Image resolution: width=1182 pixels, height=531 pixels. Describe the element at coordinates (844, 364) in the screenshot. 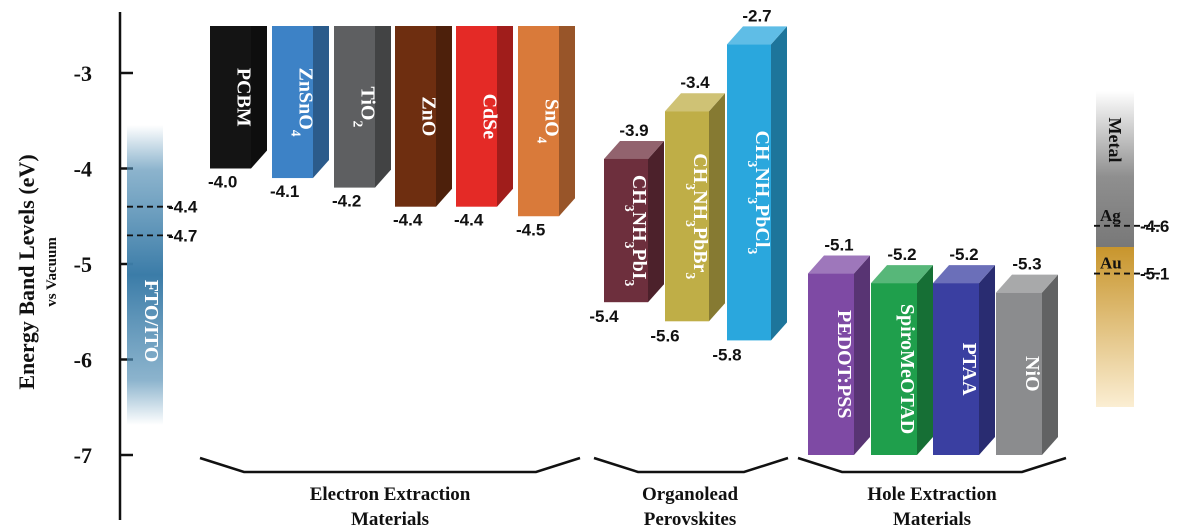

I see `material-label: PEDOT:PSS` at that location.